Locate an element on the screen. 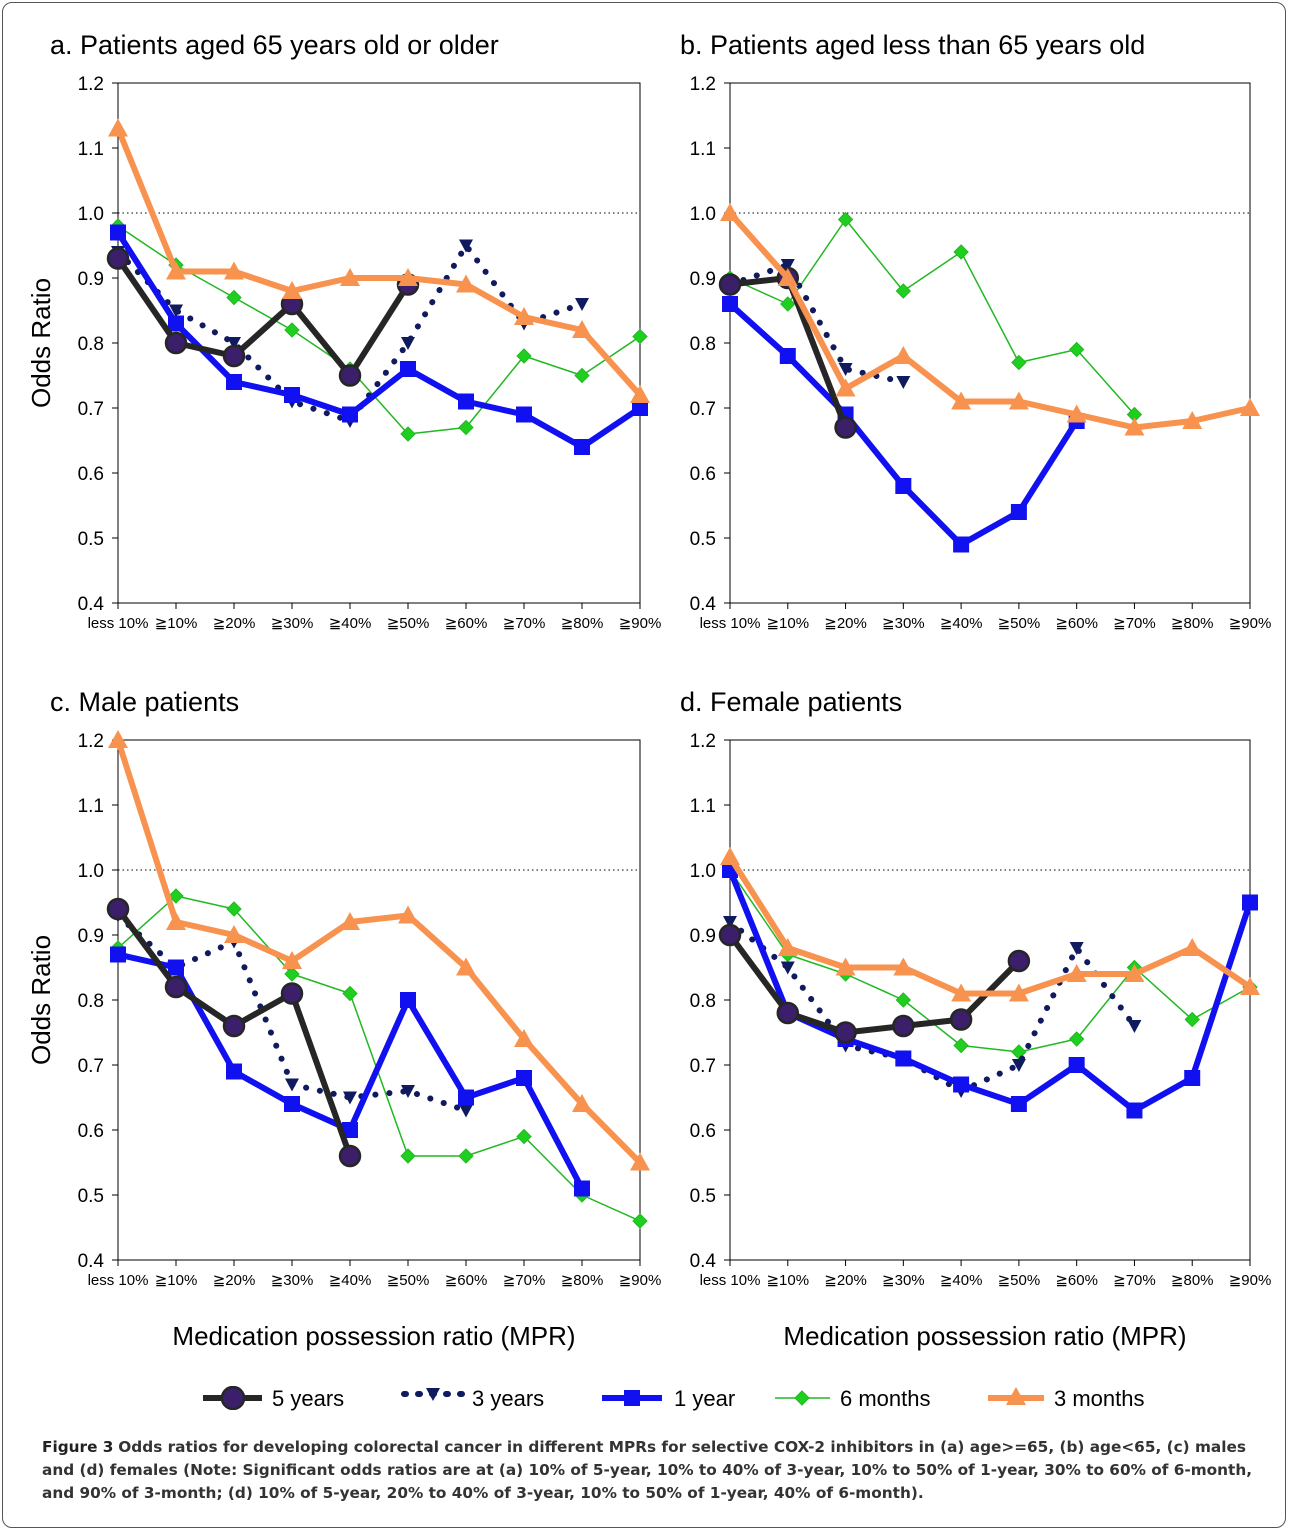  legend-item-5-years: 5 years is located at coordinates (273, 1398).